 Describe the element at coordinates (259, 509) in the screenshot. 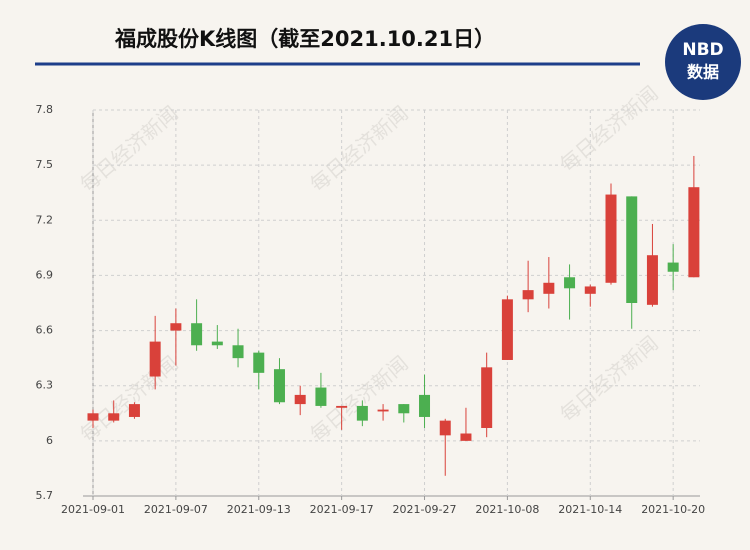

I see `x-tick-label: 2021-09-13` at that location.